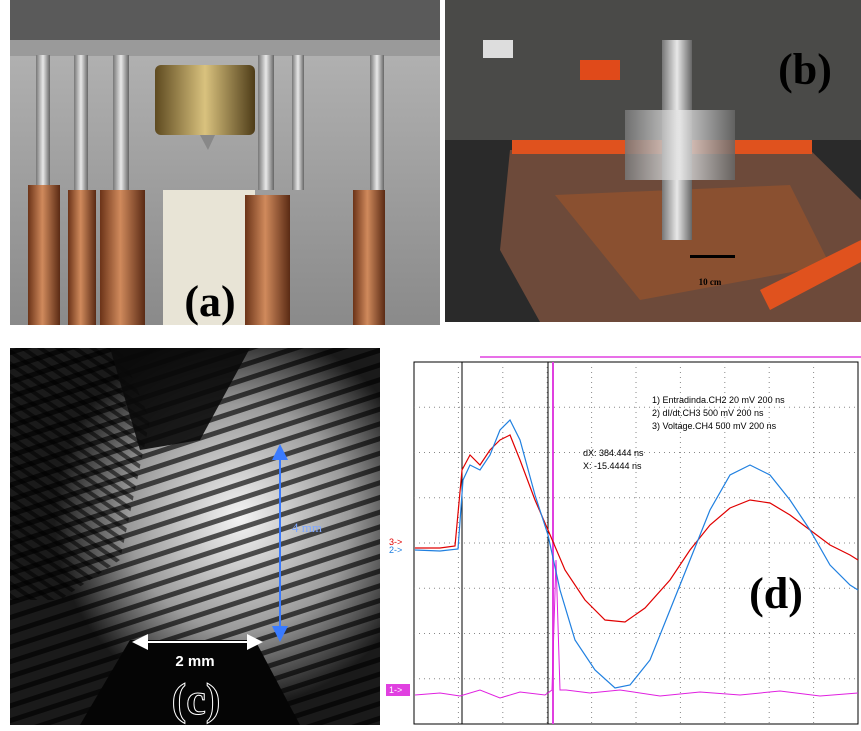 The width and height of the screenshot is (861, 731). Describe the element at coordinates (600, 70) in the screenshot. I see `orange-device` at that location.